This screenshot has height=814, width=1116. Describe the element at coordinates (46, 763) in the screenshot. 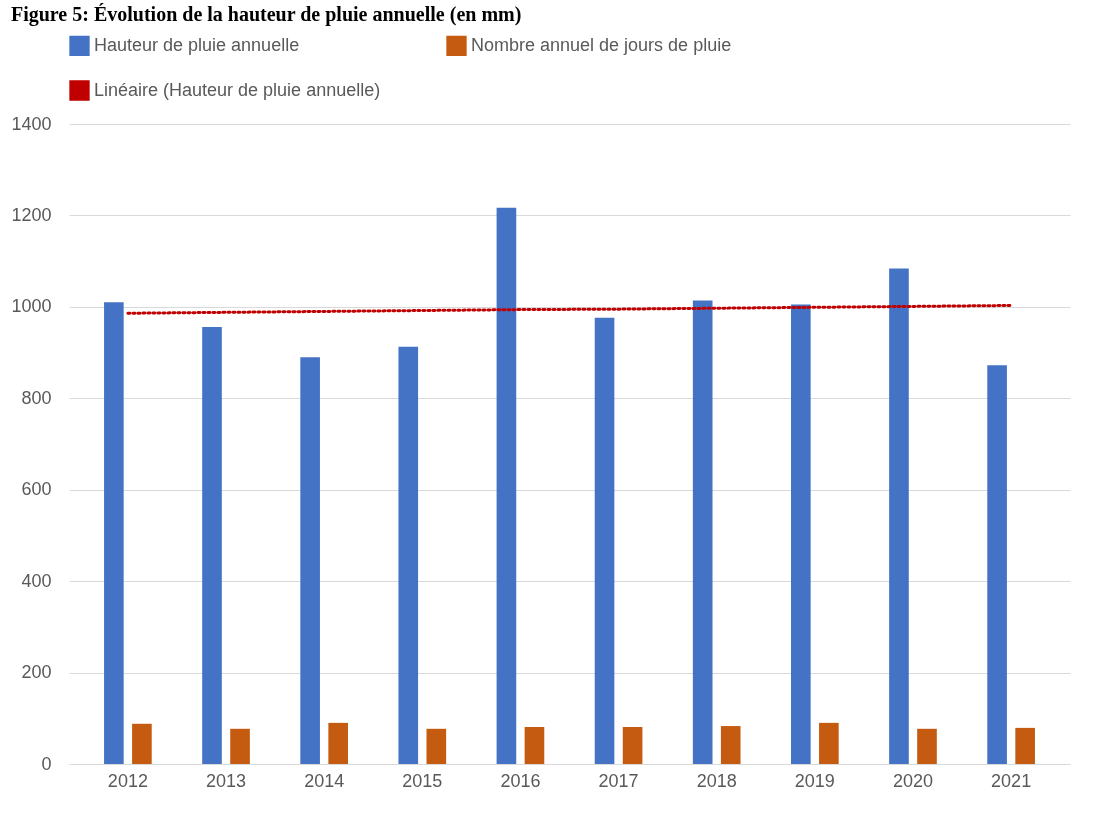

I see `y-tick-label: 0` at that location.